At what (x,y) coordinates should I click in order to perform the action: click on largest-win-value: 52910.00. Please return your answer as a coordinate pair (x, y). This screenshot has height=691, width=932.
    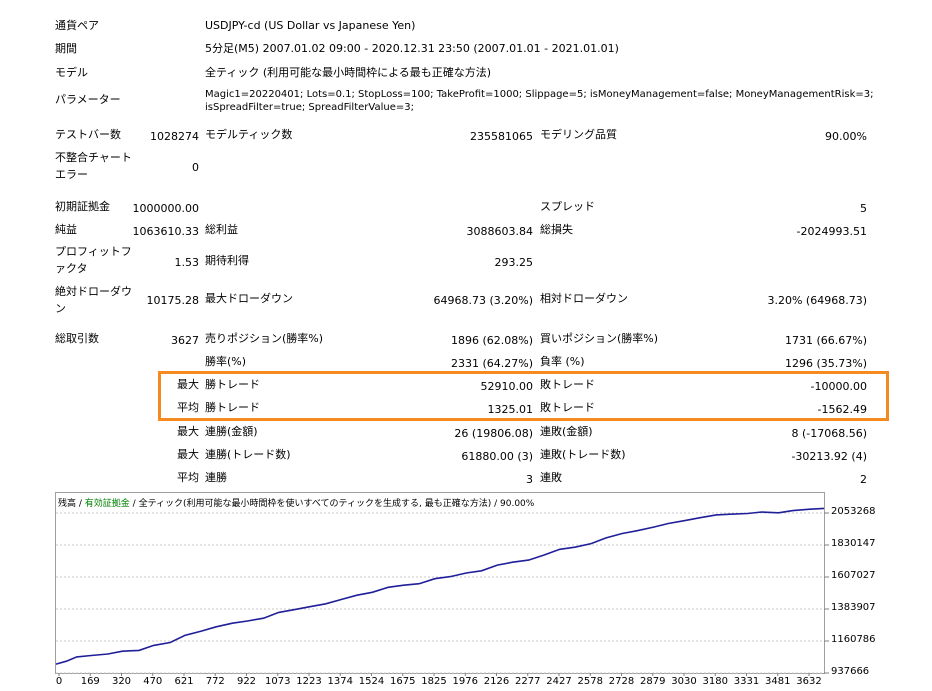
    Looking at the image, I should click on (507, 386).